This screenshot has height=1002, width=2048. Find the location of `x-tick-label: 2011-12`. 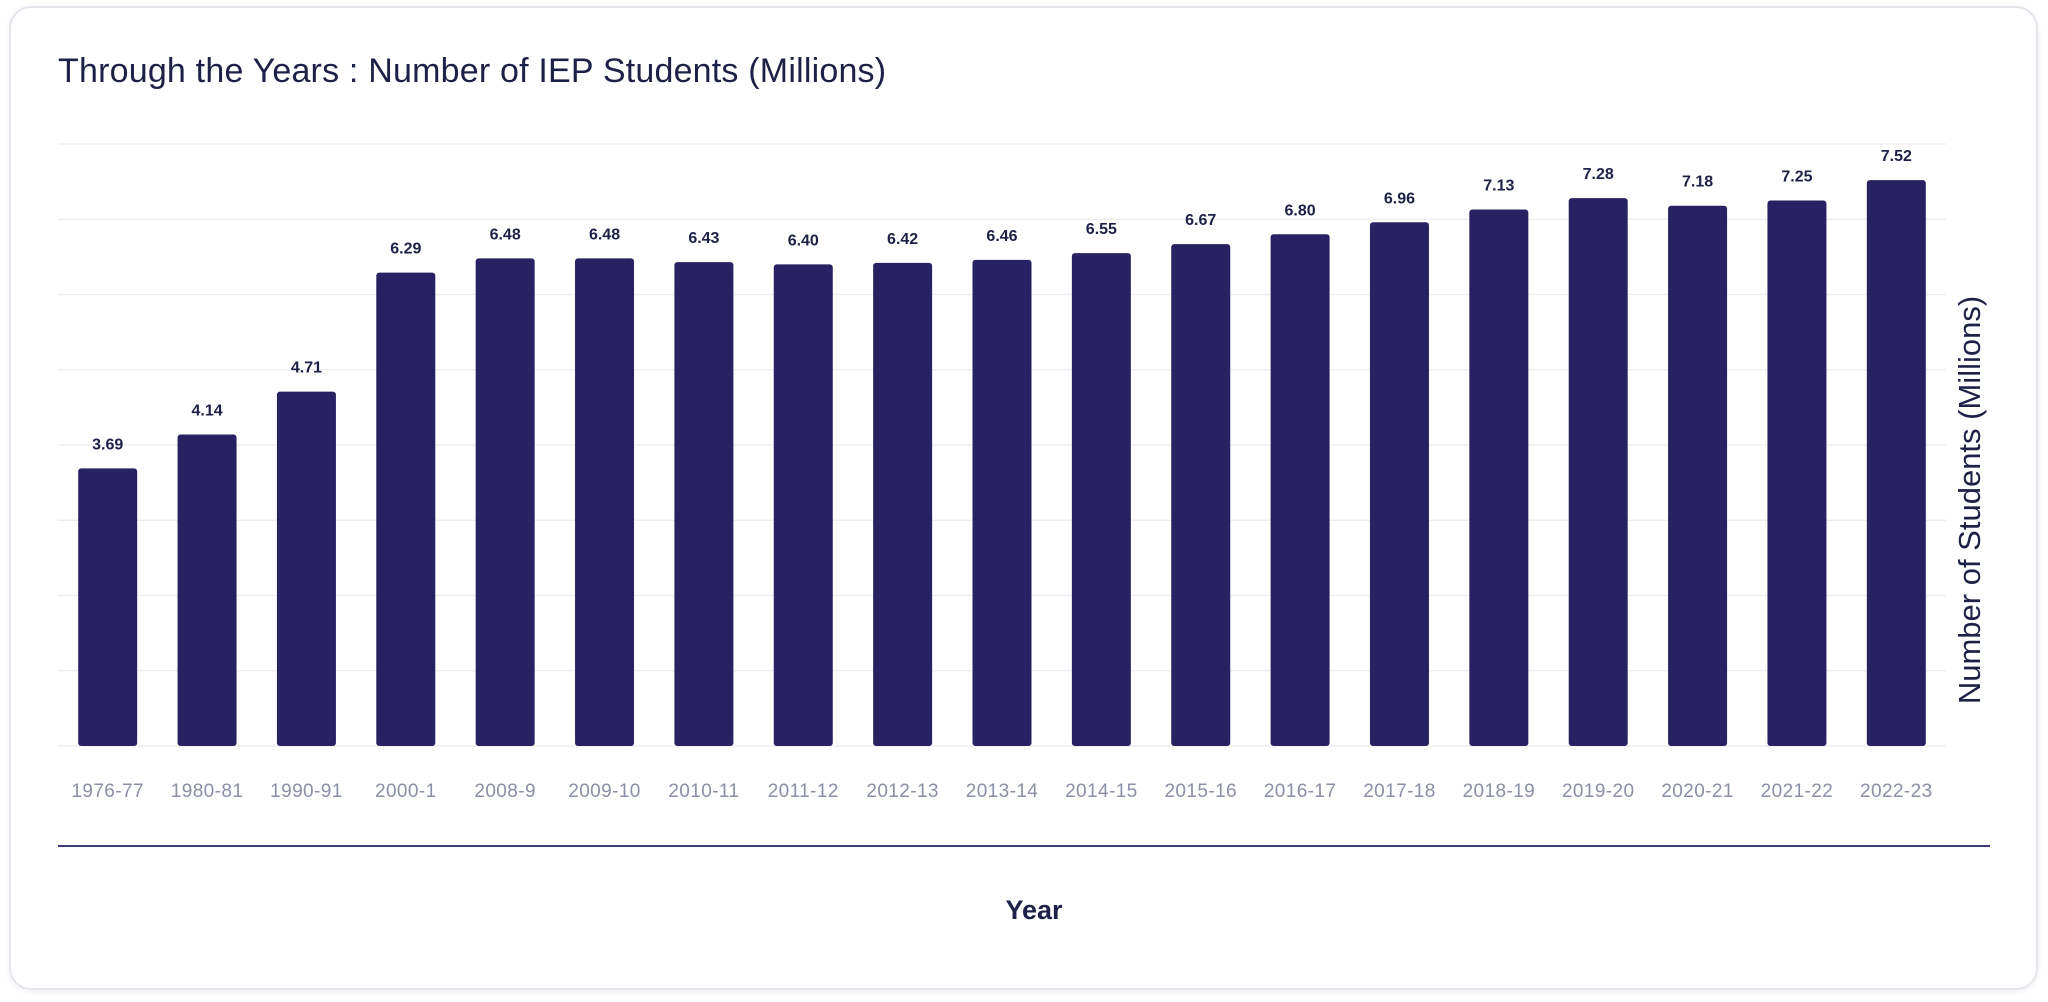

x-tick-label: 2011-12 is located at coordinates (803, 791).